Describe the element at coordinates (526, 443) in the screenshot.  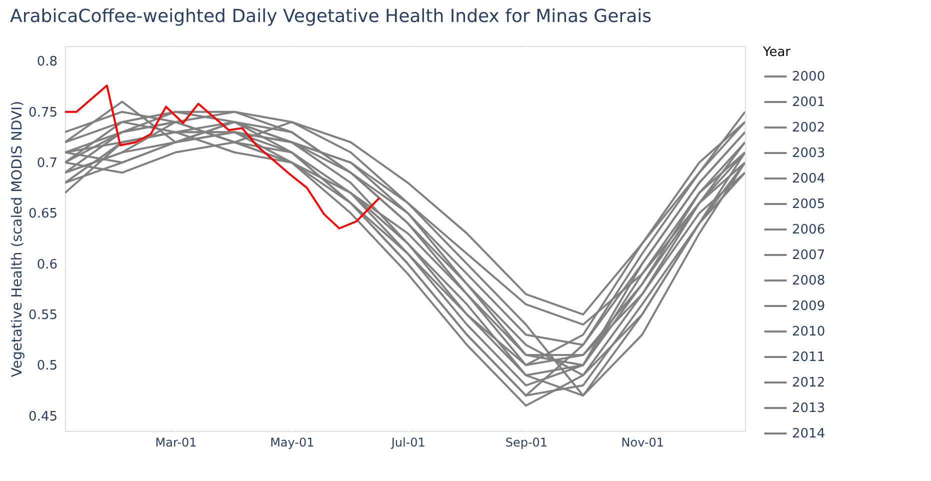
I see `x-tick-label: Sep-01` at that location.